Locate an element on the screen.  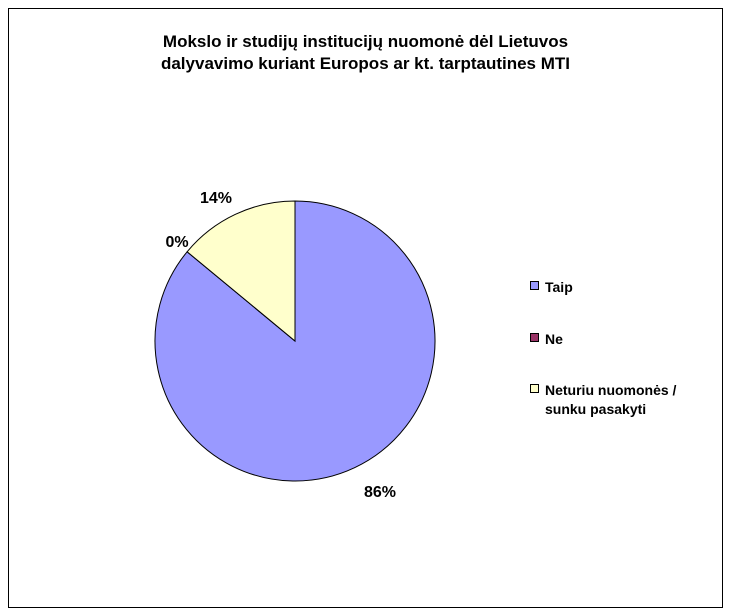
data-label-neturiu: 14% is located at coordinates (216, 198).